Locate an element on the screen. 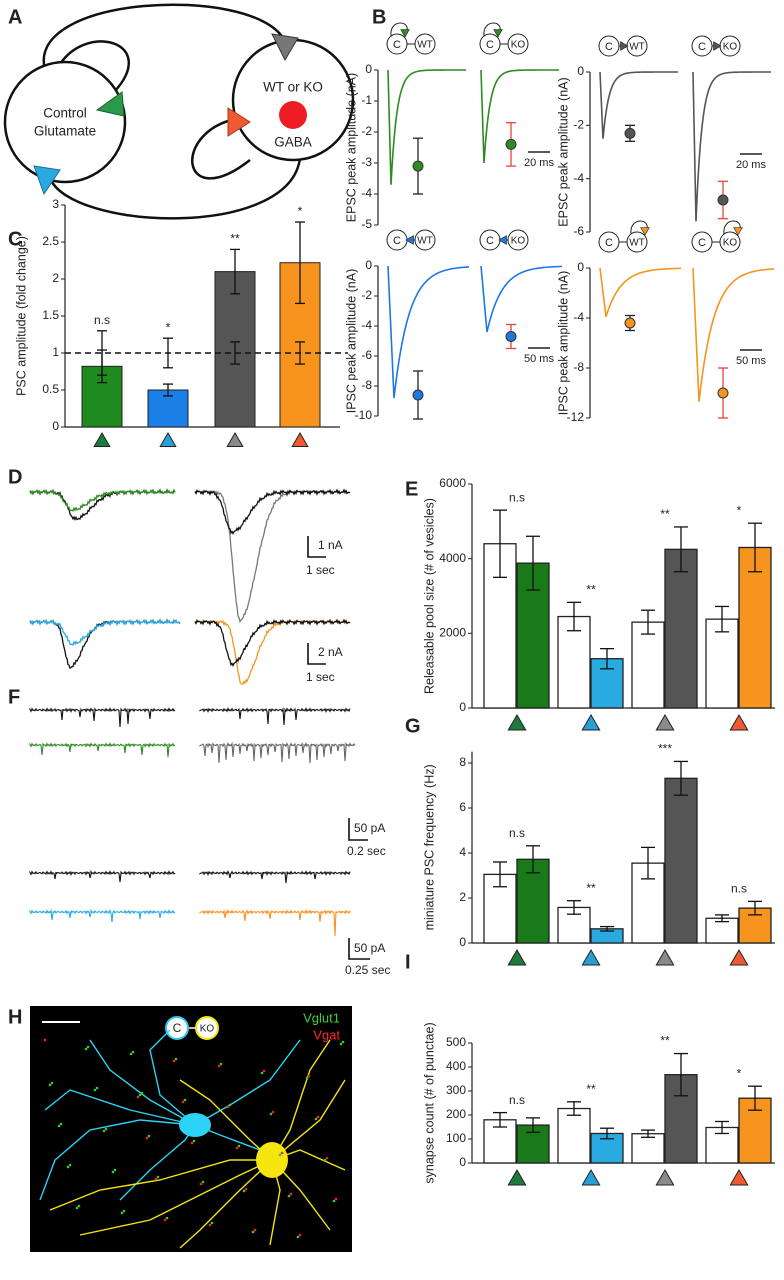 The height and width of the screenshot is (1280, 784). y-tick-label: -2 is located at coordinates (578, 125).